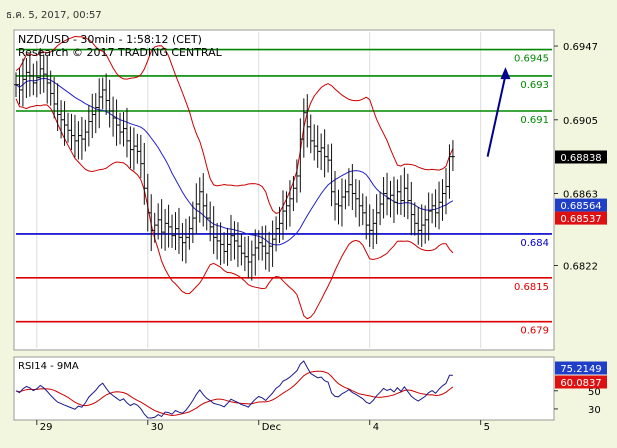 This screenshot has width=617, height=448. I want to click on rsi-axis-ticks: 50 30 75.2149 60.0837, so click(580, 388).